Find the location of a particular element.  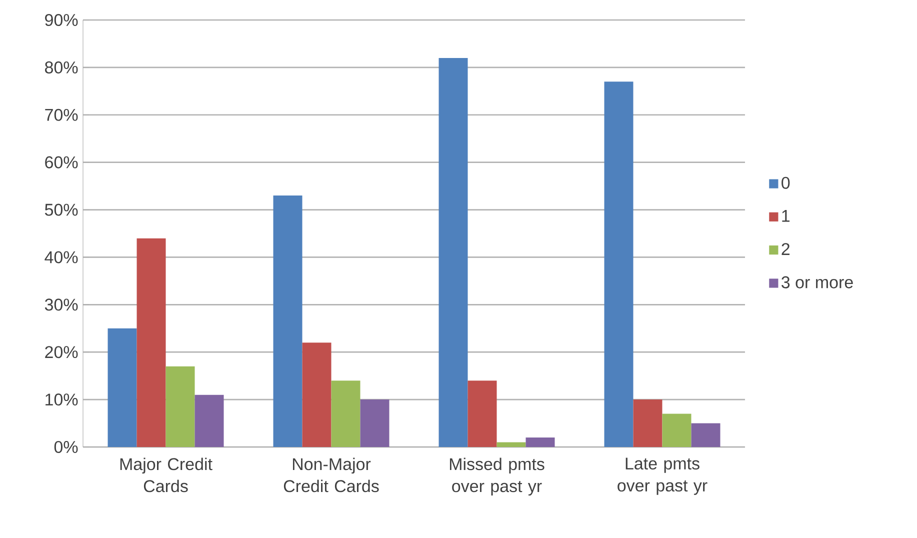

x-tick-label: Late pmts over past yr is located at coordinates (663, 476).